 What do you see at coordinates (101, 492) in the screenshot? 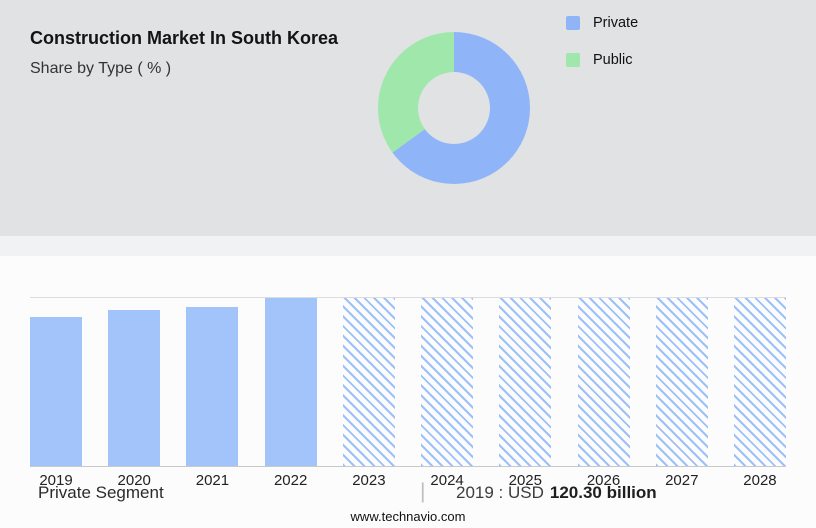
I see `segment-label: Private Segment` at bounding box center [101, 492].